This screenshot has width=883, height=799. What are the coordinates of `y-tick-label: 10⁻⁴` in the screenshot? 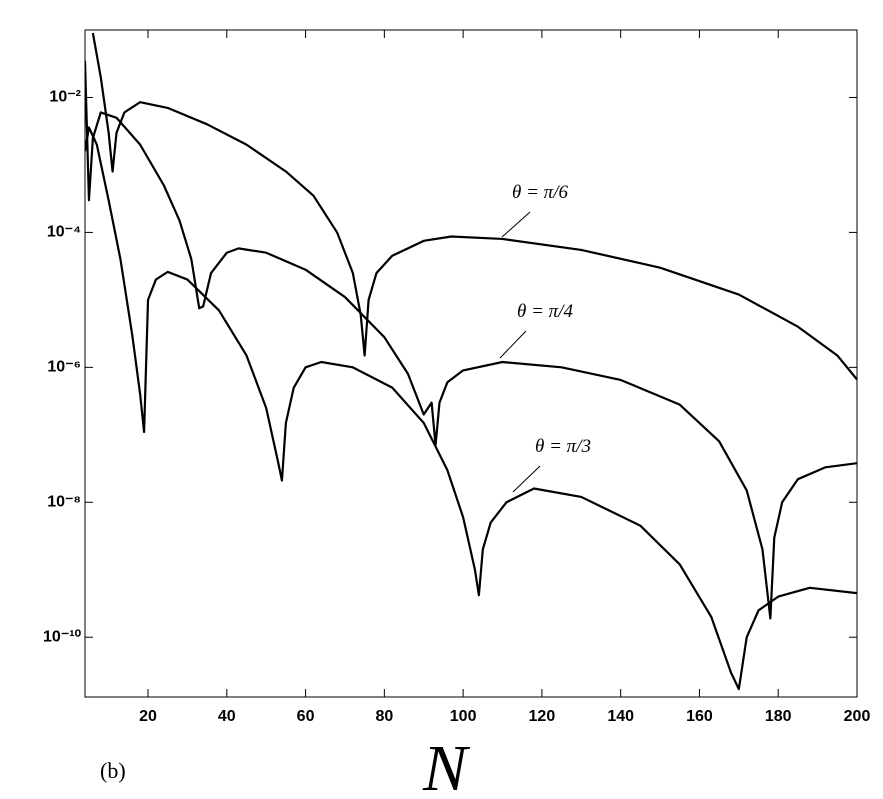 It's located at (64, 232).